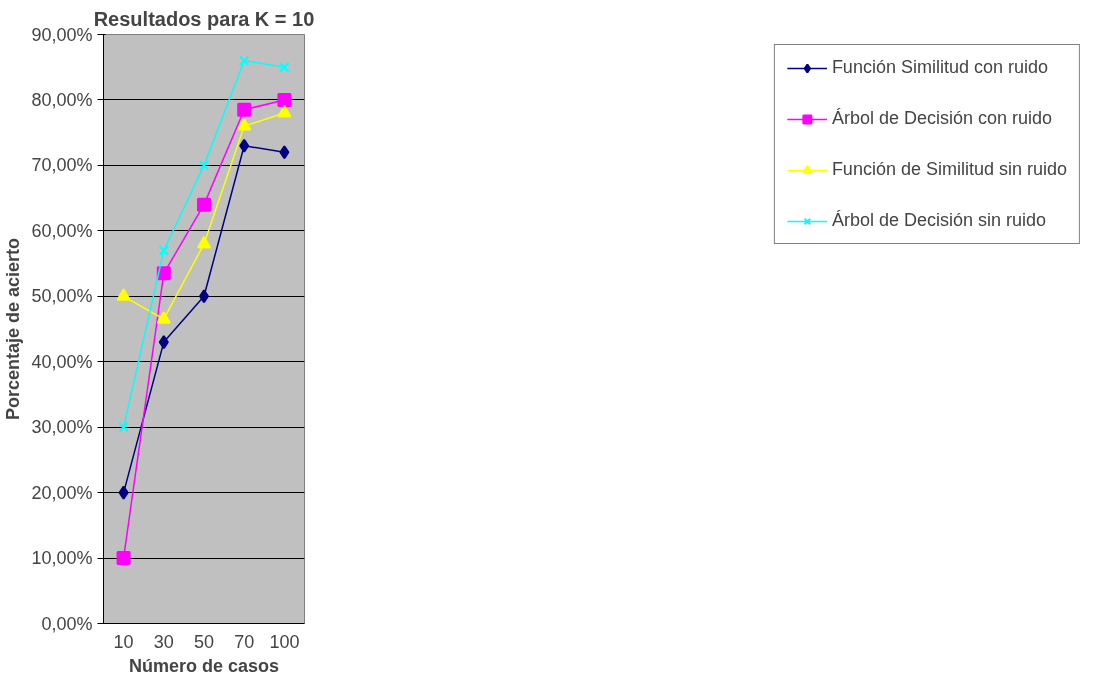 The height and width of the screenshot is (684, 1096). What do you see at coordinates (62, 34) in the screenshot?
I see `y-tick-label: 90,00%` at bounding box center [62, 34].